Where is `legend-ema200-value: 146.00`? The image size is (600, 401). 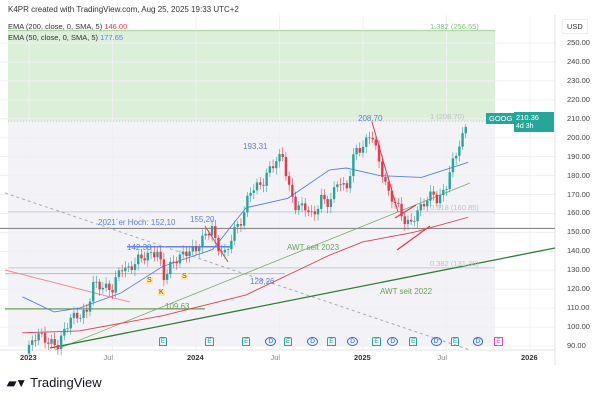 legend-ema200-value: 146.00 is located at coordinates (116, 26).